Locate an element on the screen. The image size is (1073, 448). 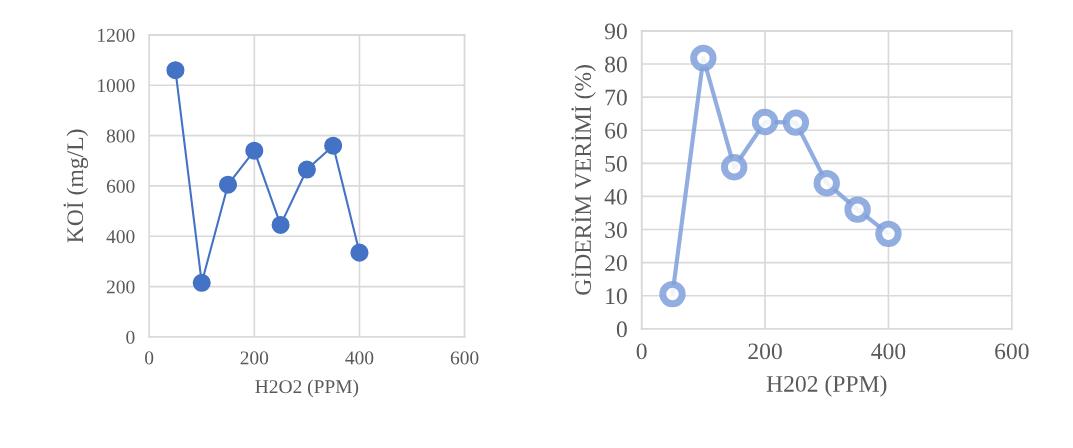
y-tick-label: 800 is located at coordinates (120, 136).